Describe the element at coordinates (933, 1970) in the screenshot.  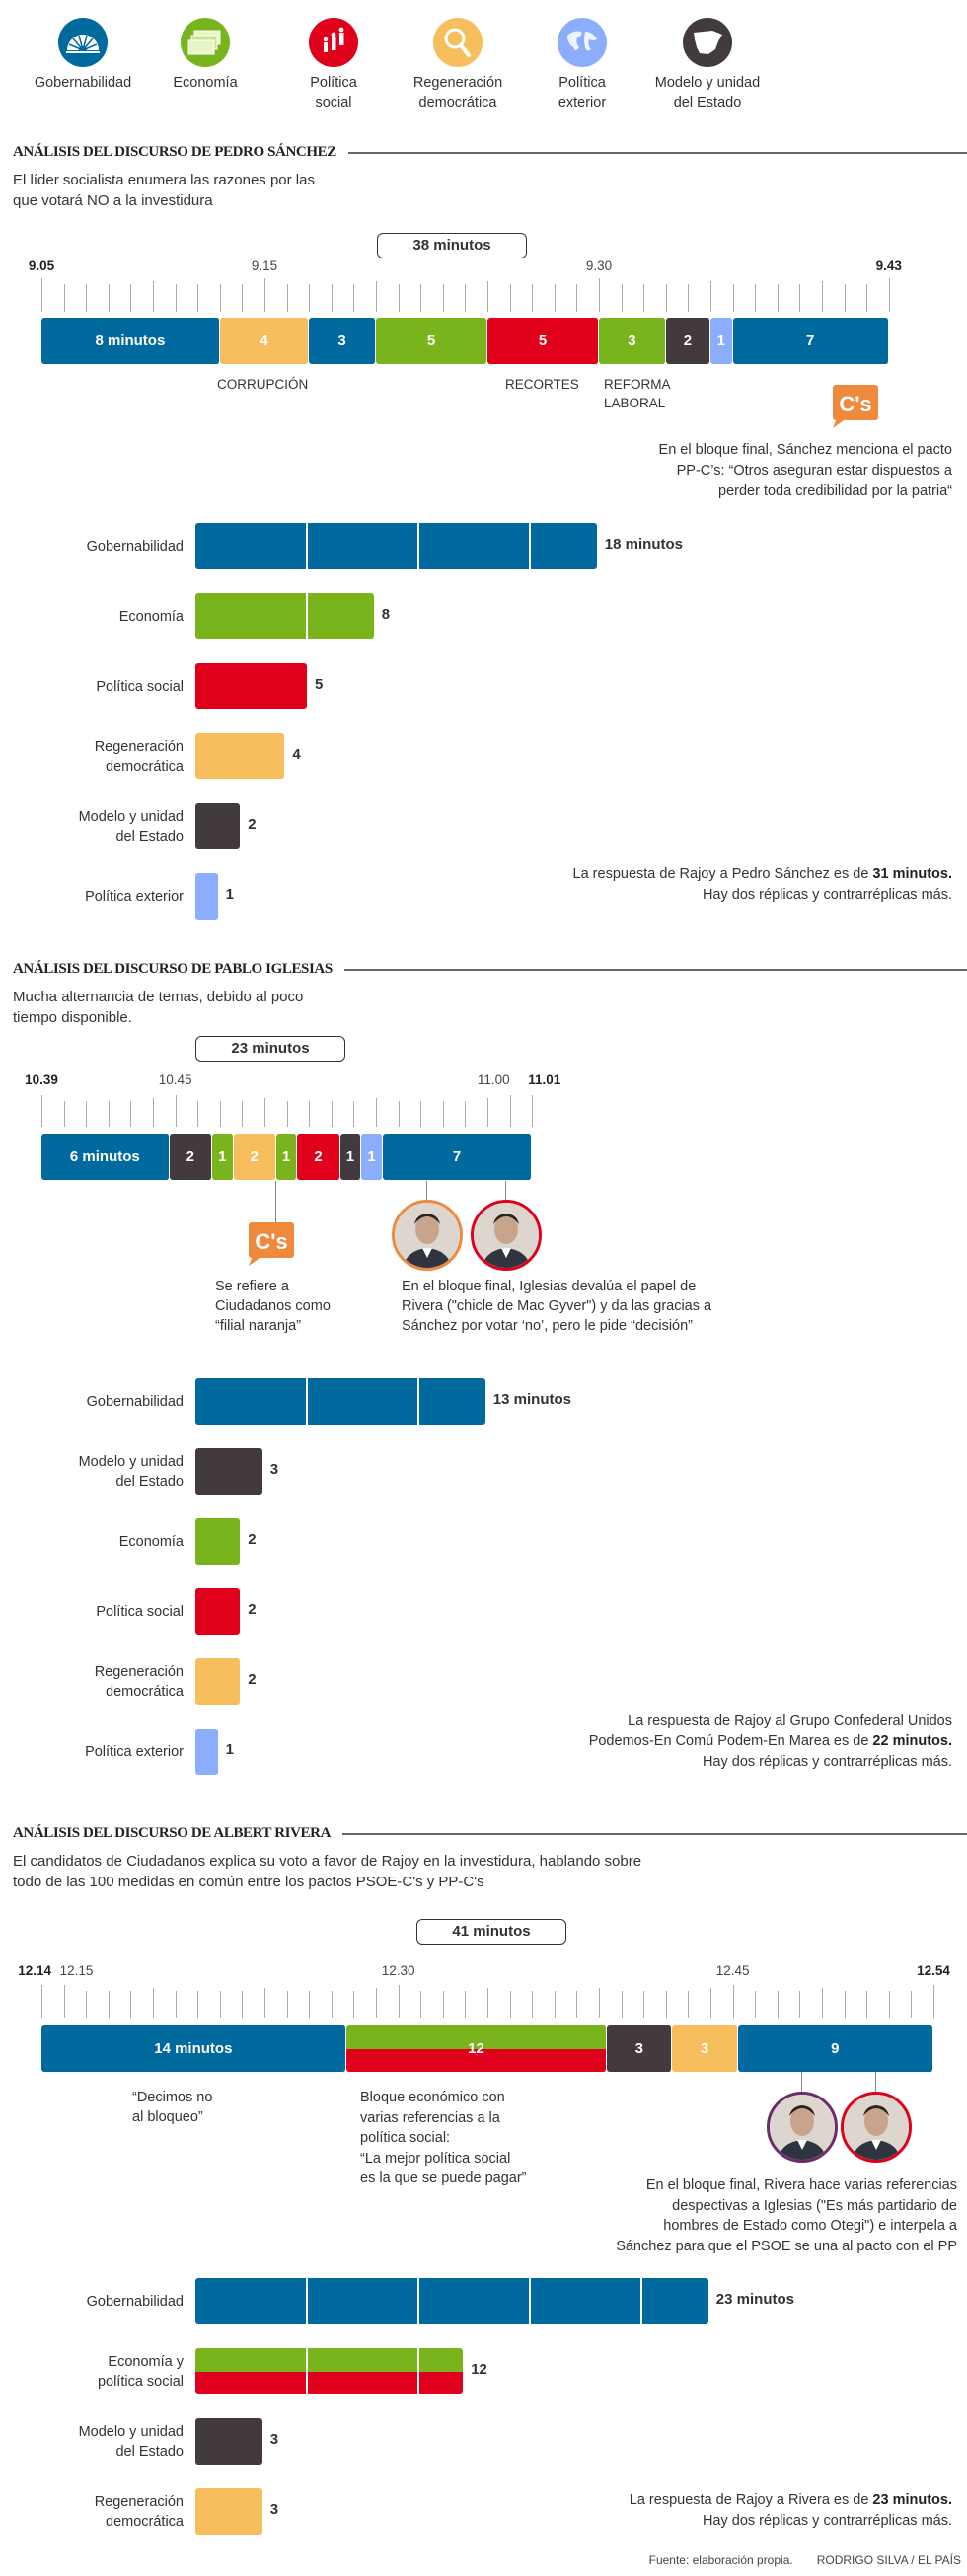
I see `time-label: 12.54` at that location.